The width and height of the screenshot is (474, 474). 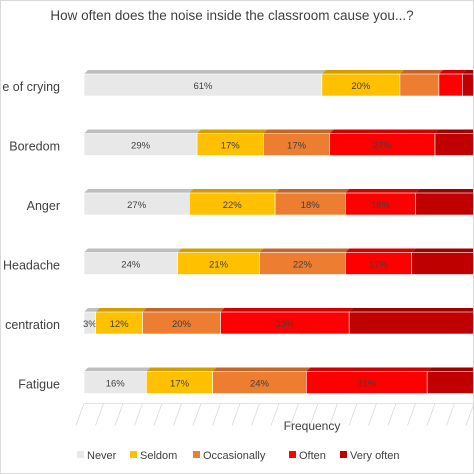 What do you see at coordinates (219, 265) in the screenshot?
I see `data-label: 21%` at bounding box center [219, 265].